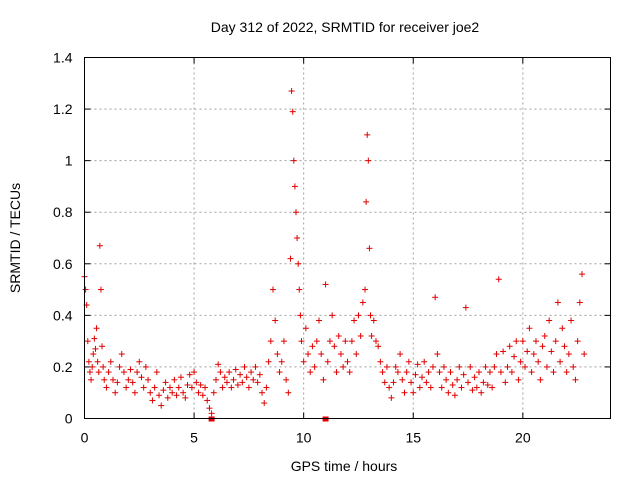  I want to click on y-tick-label: 1.4, so click(63, 58).